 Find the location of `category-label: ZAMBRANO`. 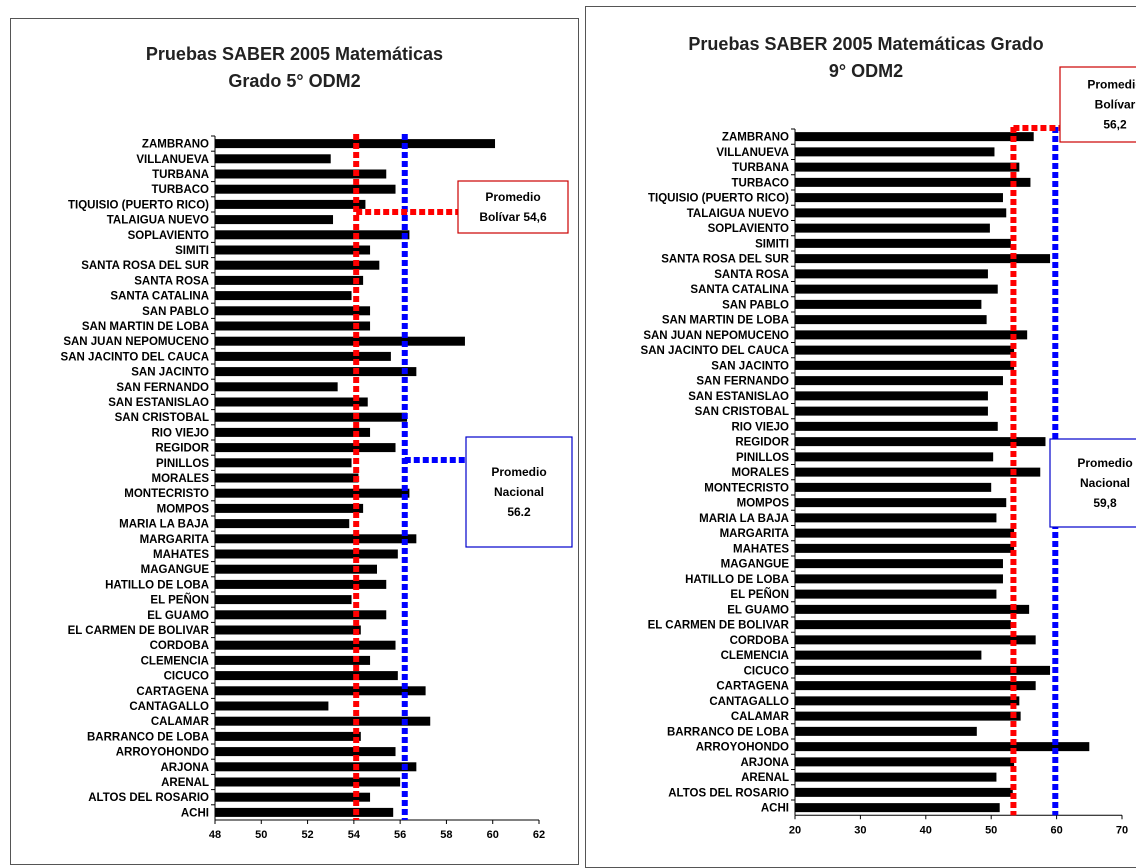

category-label: ZAMBRANO is located at coordinates (755, 138).